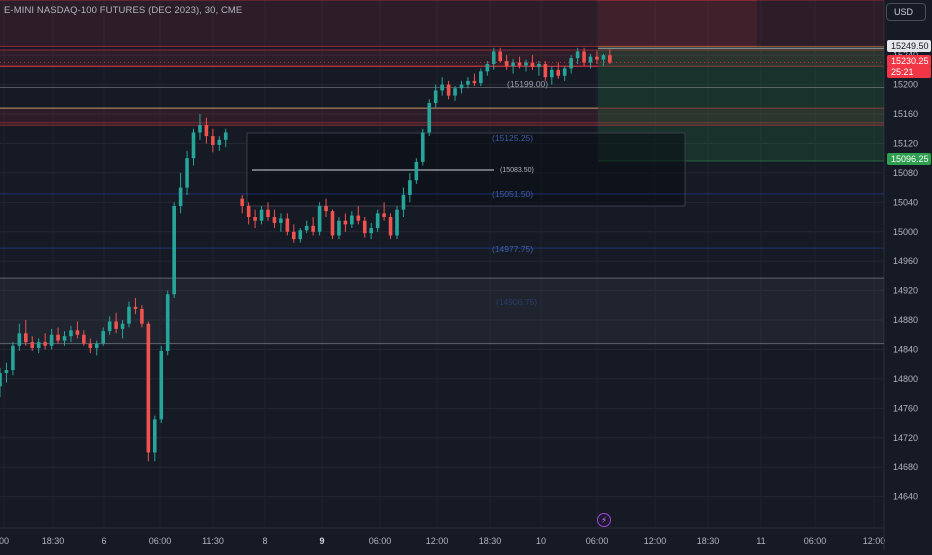 The height and width of the screenshot is (555, 932). What do you see at coordinates (905, 467) in the screenshot?
I see `y-tick-label: 14680` at bounding box center [905, 467].